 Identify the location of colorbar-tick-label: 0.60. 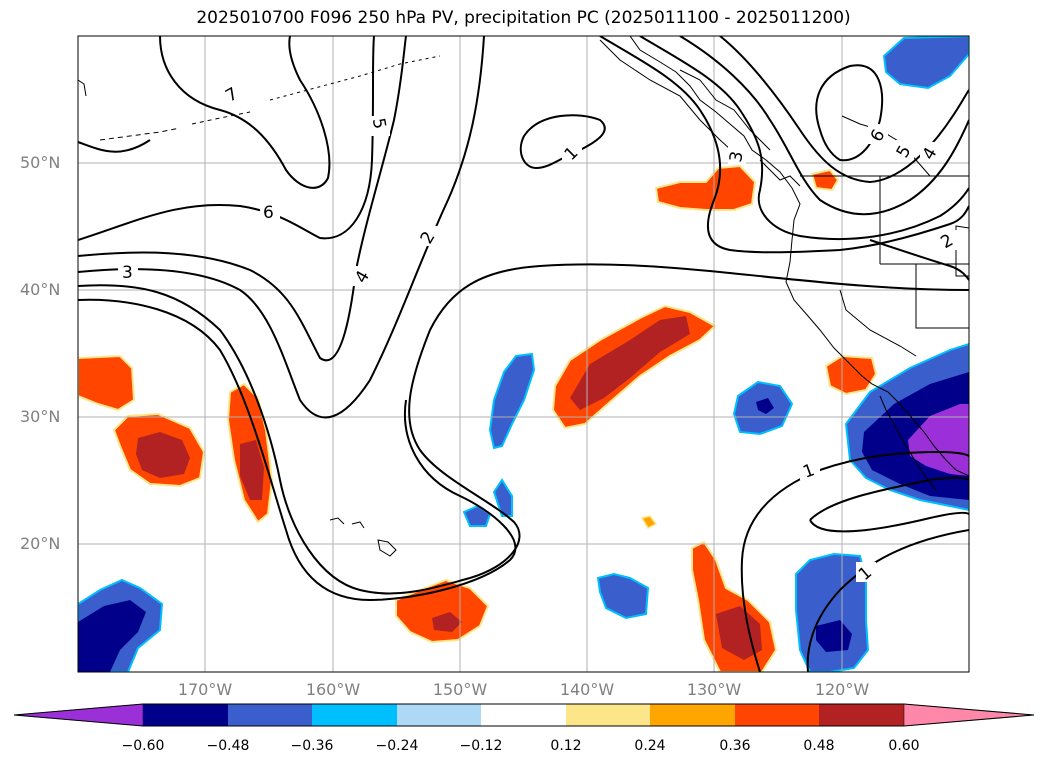
(904, 746).